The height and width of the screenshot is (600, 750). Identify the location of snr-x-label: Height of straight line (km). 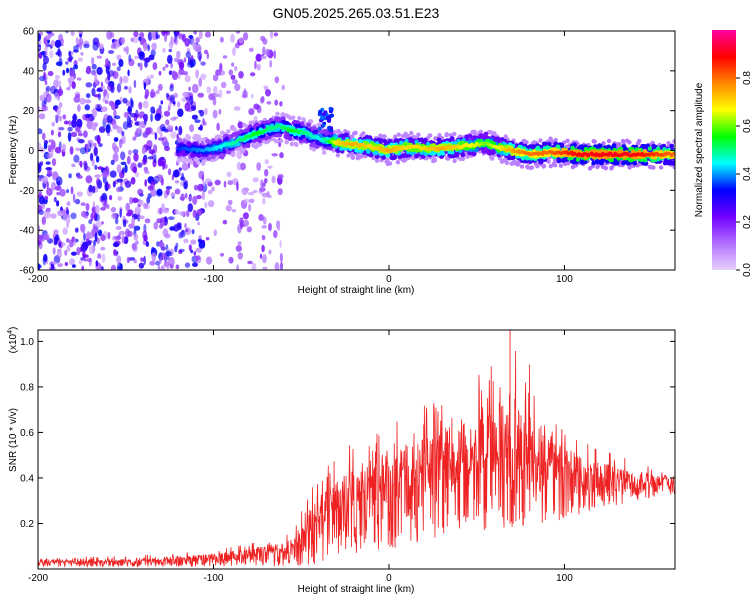
(356, 589).